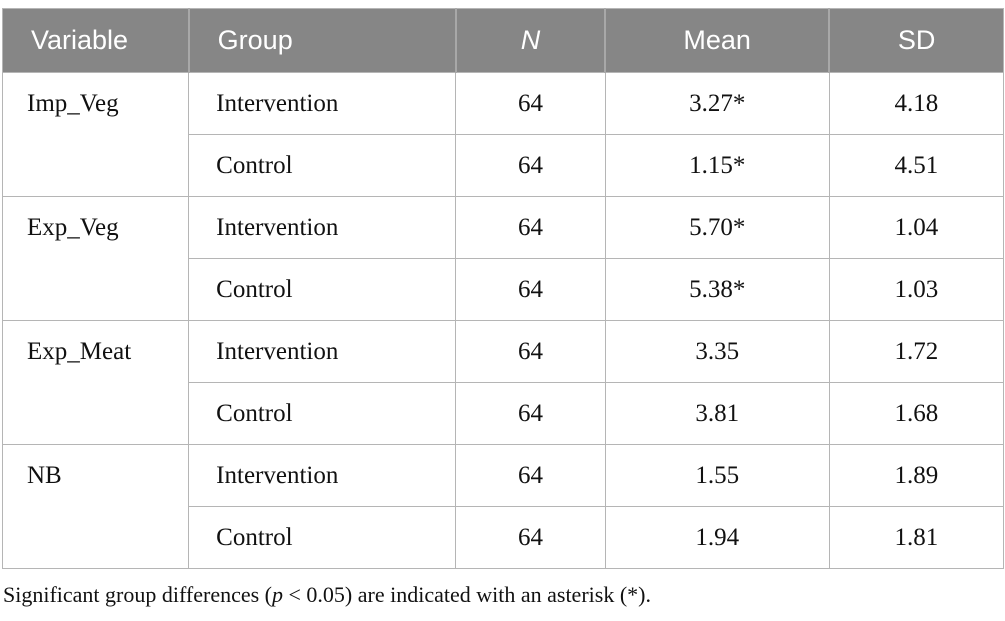  Describe the element at coordinates (717, 537) in the screenshot. I see `mean-cell: 1.94` at that location.